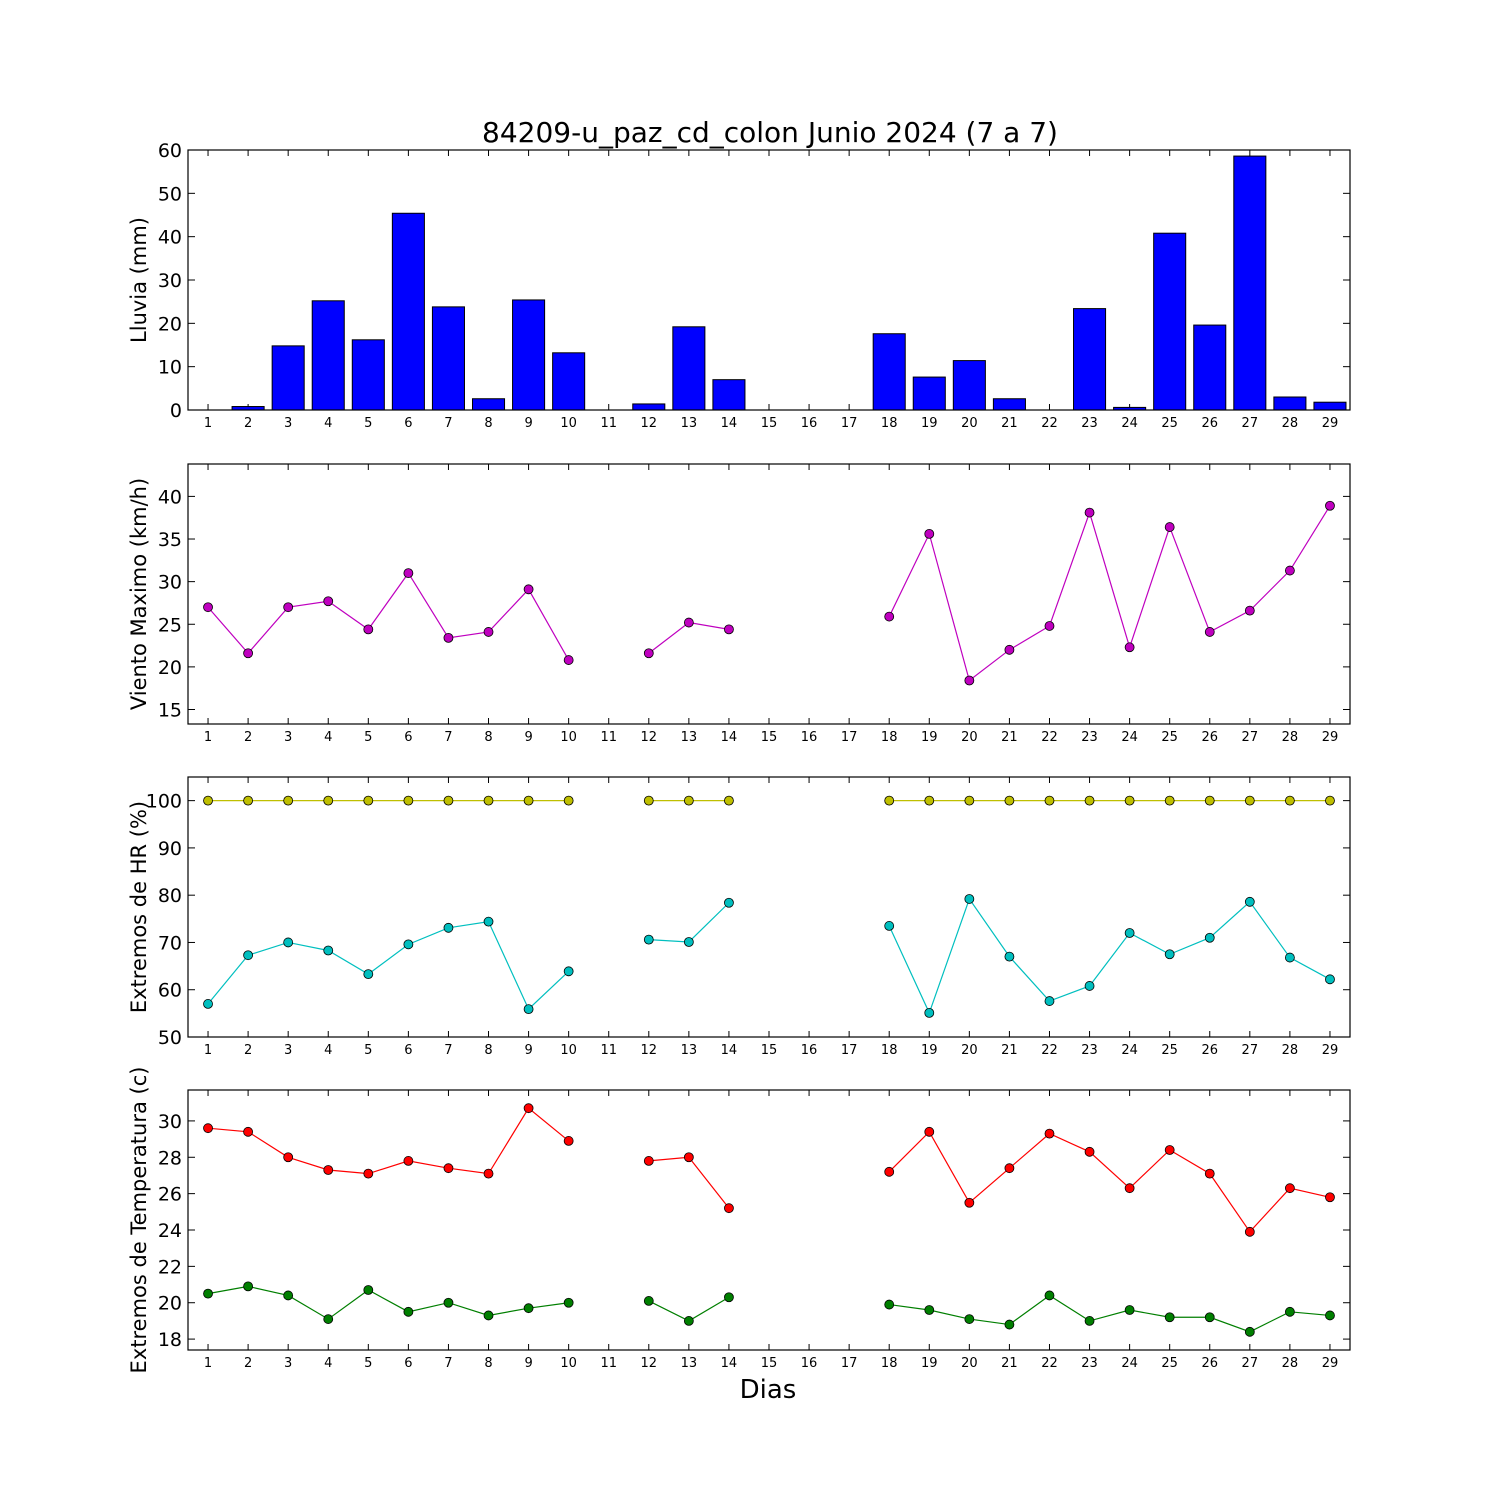  Describe the element at coordinates (1209, 1050) in the screenshot. I see `x-tick-label: 26` at that location.